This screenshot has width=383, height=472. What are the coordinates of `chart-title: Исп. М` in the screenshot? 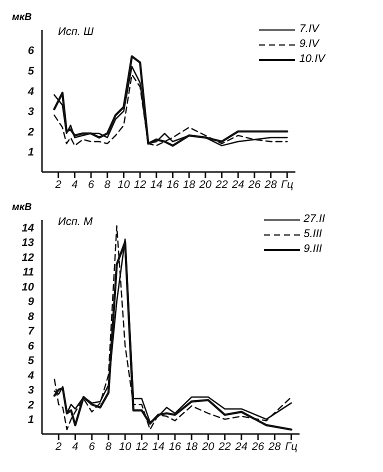 It's located at (75, 222).